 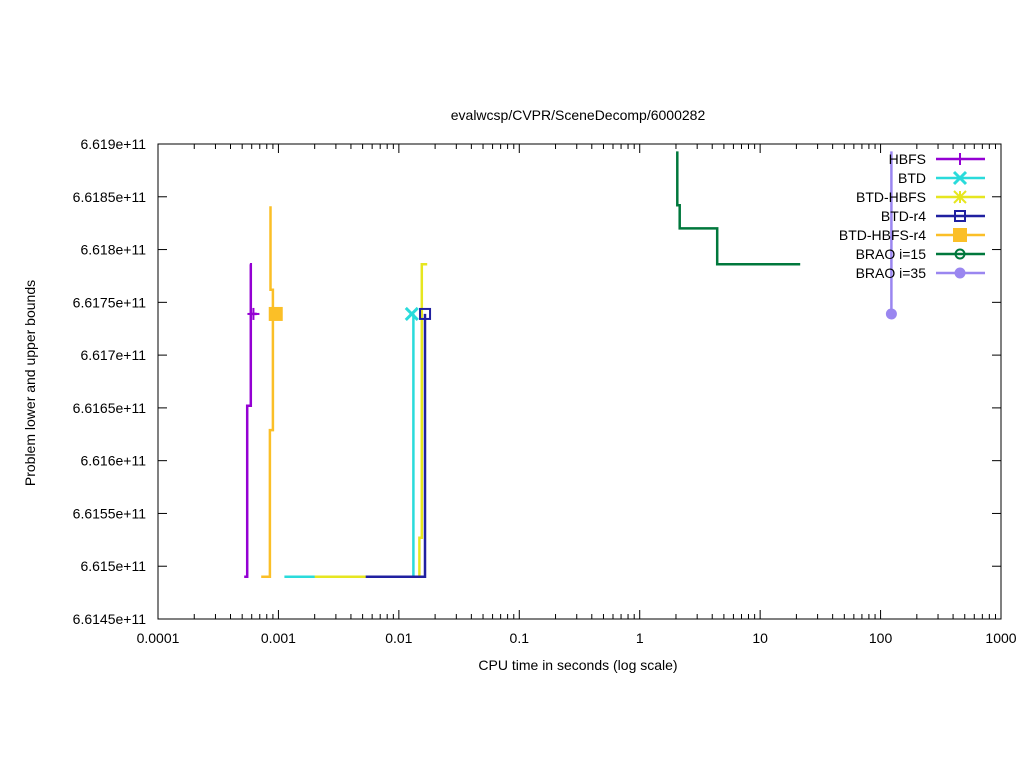 I want to click on y-tick-label: 6.616e+11, so click(x=113, y=461).